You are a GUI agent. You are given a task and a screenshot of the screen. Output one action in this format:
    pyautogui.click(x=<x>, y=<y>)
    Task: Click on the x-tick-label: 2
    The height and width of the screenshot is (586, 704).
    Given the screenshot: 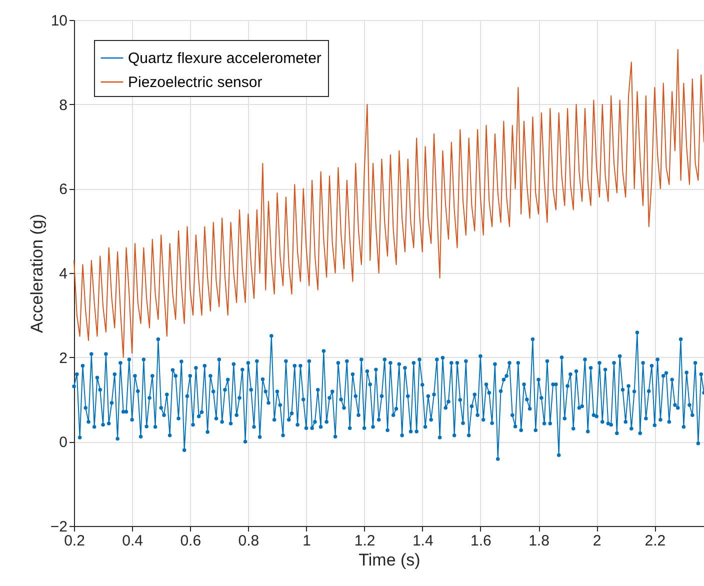 What is the action you would take?
    pyautogui.click(x=597, y=541)
    